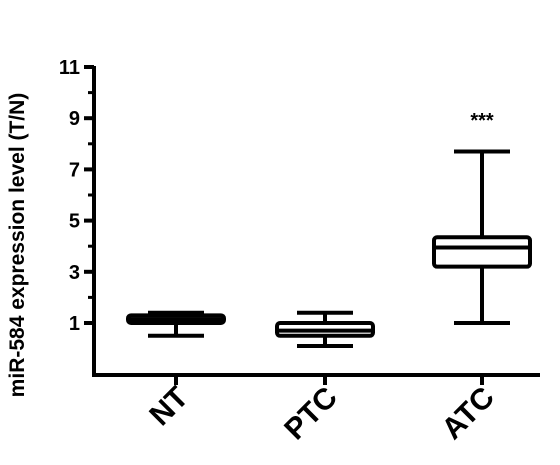 Image resolution: width=560 pixels, height=465 pixels. I want to click on box-atc, so click(482, 237).